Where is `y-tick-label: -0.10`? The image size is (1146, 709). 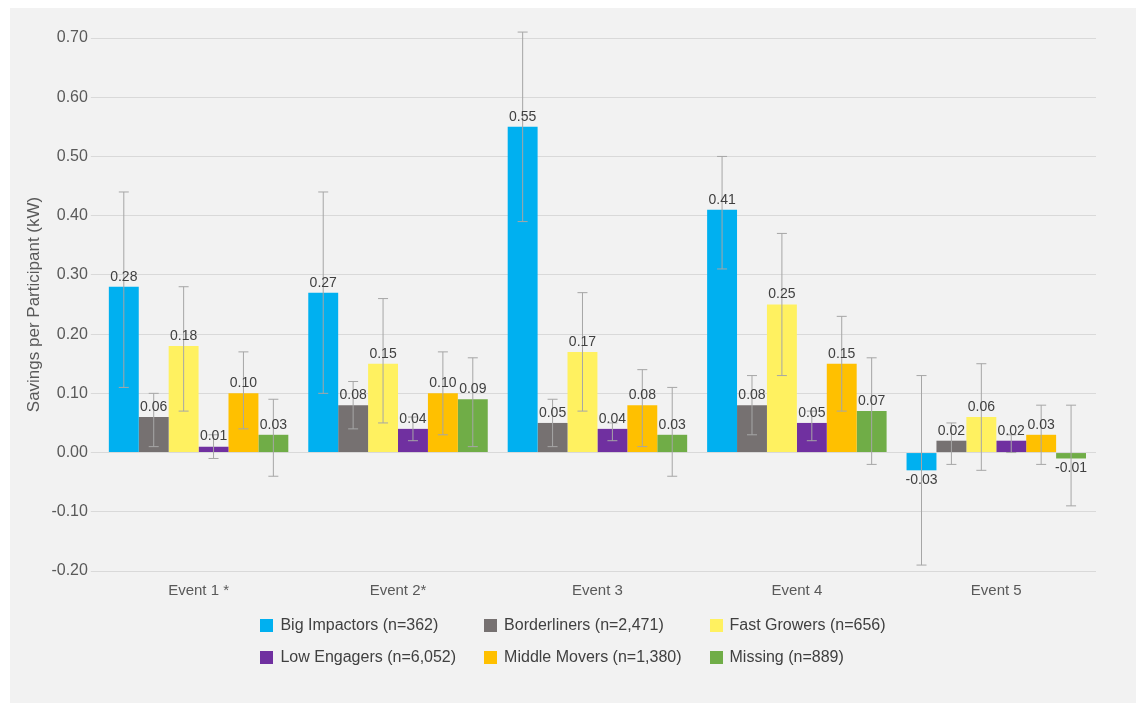 y-tick-label: -0.10 is located at coordinates (69, 511).